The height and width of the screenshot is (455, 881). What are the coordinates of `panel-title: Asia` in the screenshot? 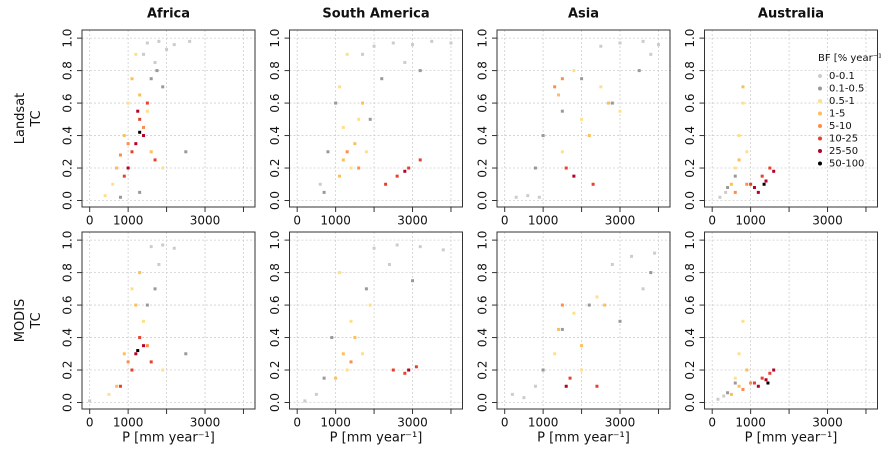 It's located at (583, 14).